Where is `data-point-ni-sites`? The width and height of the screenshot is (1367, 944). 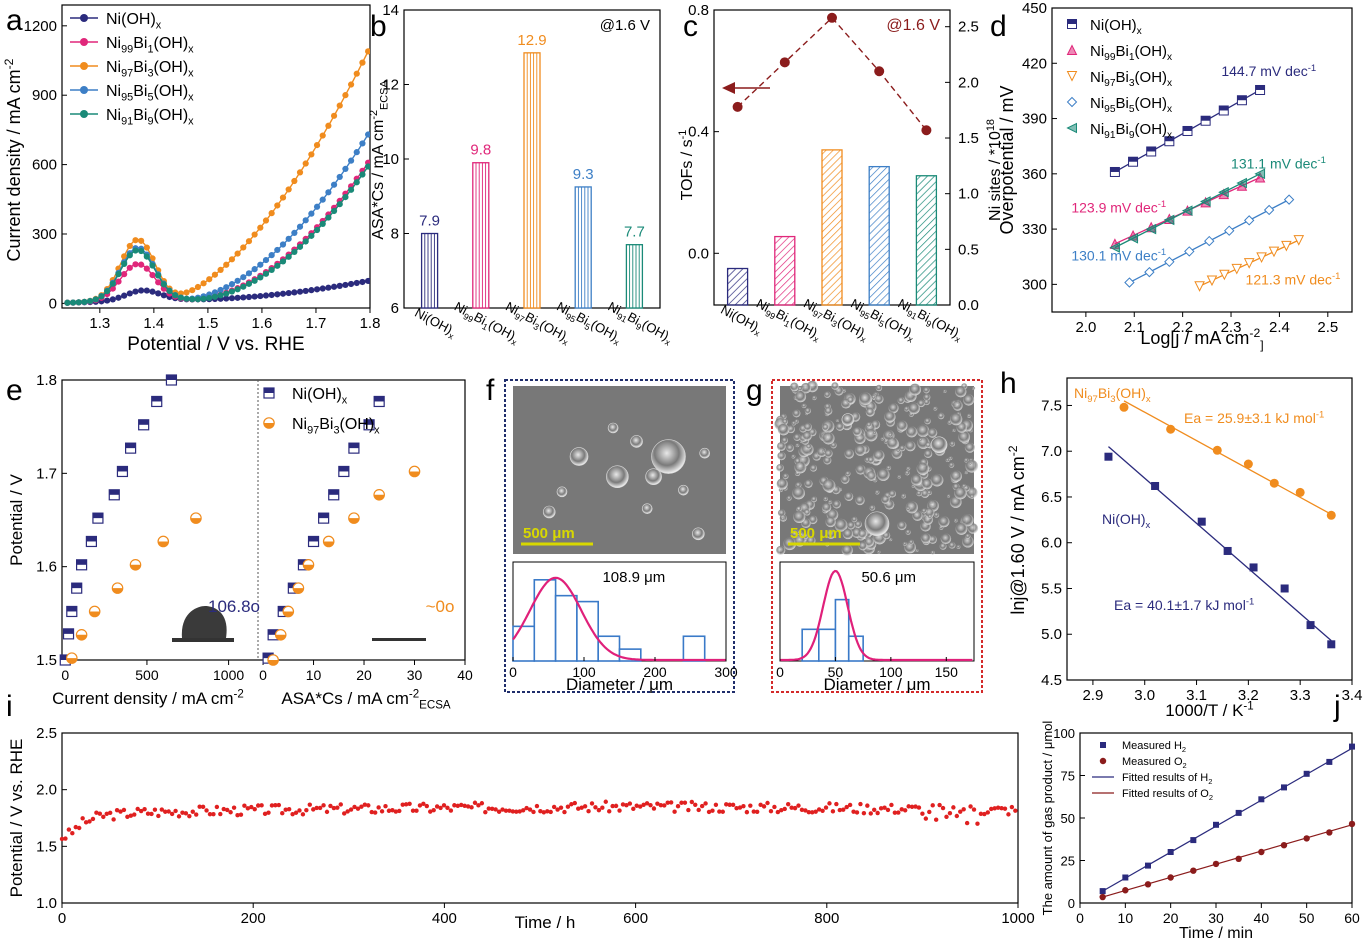 data-point-ni-sites is located at coordinates (926, 130).